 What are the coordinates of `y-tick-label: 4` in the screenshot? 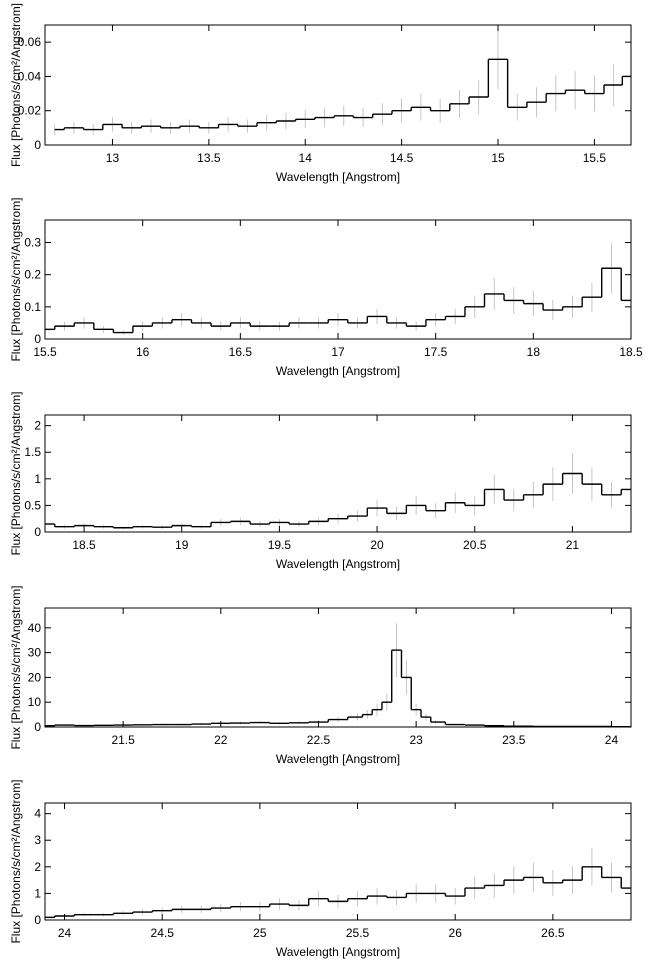 It's located at (37, 814).